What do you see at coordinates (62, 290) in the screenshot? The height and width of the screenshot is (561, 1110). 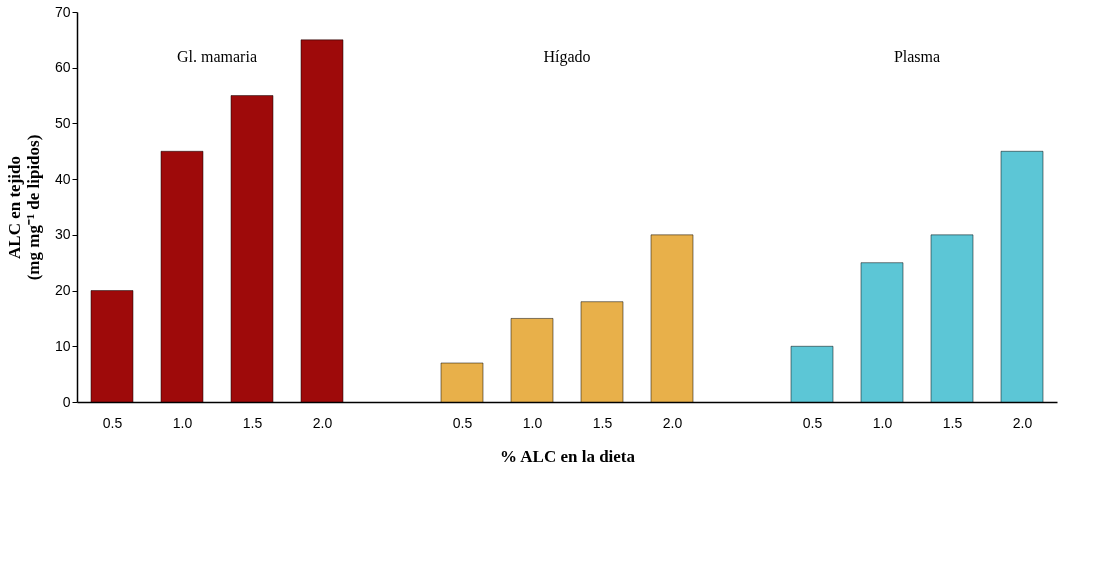 I see `y-tick-label: 20` at bounding box center [62, 290].